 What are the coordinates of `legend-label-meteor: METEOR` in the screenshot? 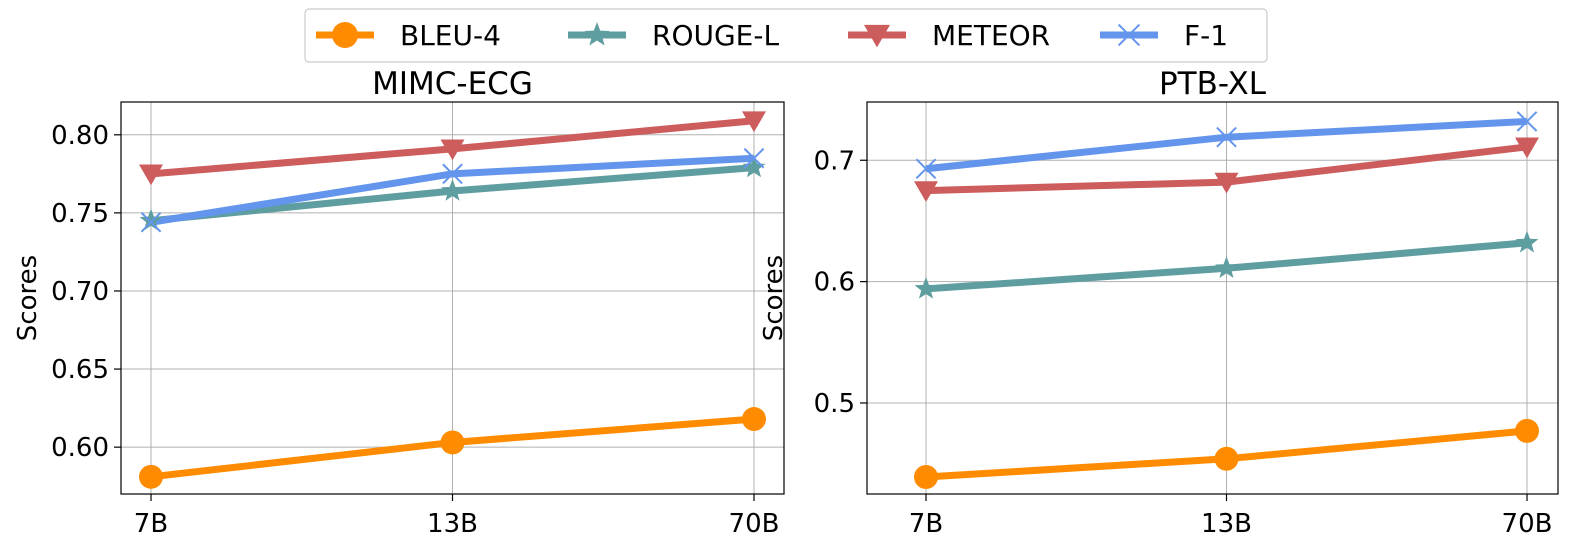 It's located at (991, 35).